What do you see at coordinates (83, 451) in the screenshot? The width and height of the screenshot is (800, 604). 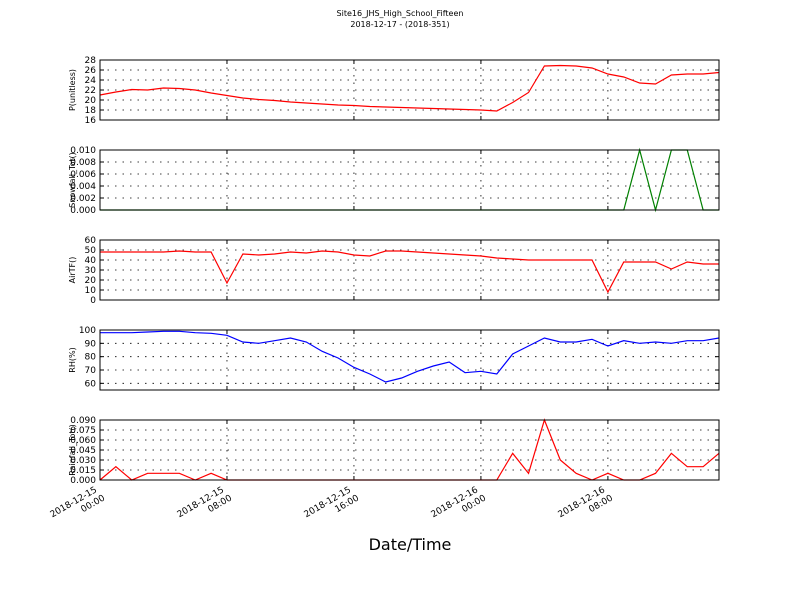 I see `y-tick-label: 0.045` at bounding box center [83, 451].